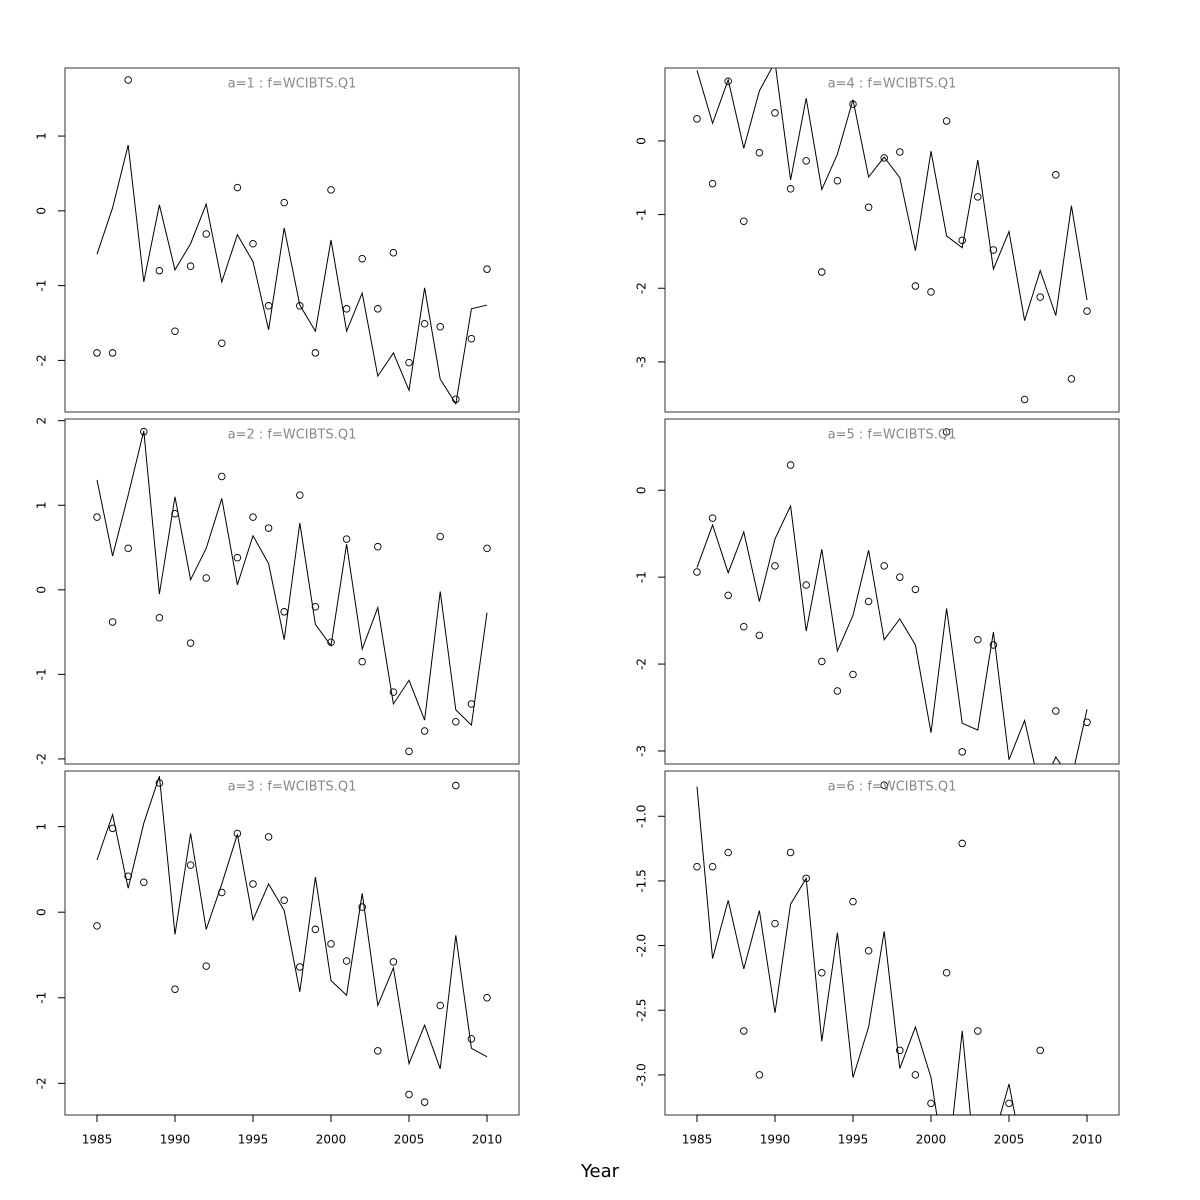 The height and width of the screenshot is (1200, 1200). I want to click on y-tick-label: -2.0, so click(642, 945).